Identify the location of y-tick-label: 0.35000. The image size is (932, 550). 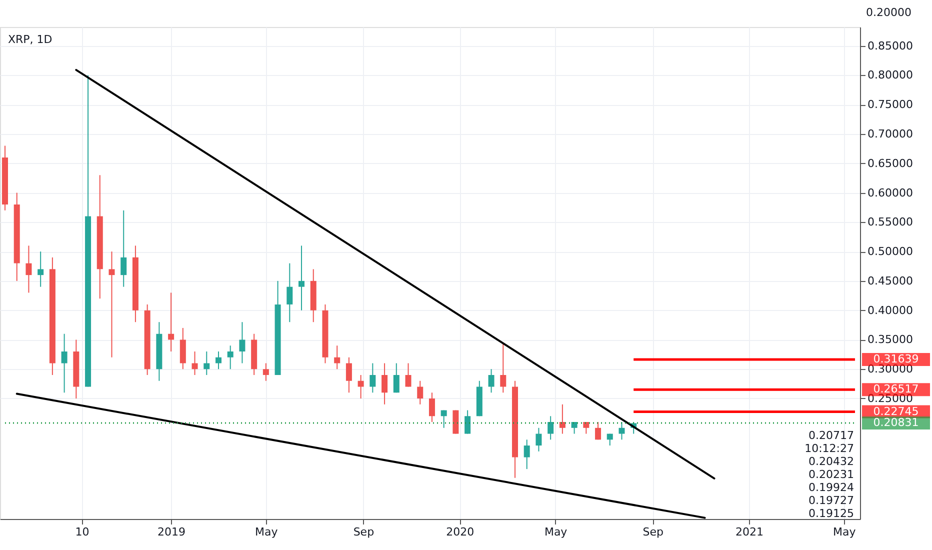
(890, 339).